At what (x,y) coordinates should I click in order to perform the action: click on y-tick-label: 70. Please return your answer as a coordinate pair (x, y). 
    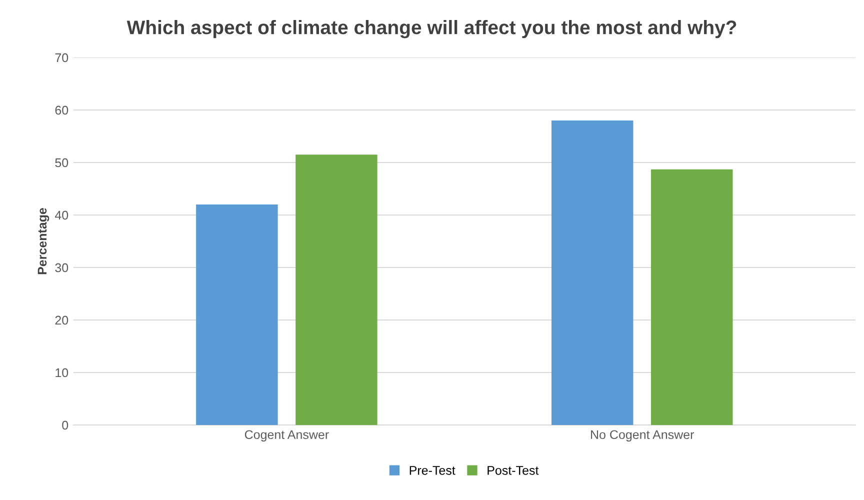
    Looking at the image, I should click on (61, 57).